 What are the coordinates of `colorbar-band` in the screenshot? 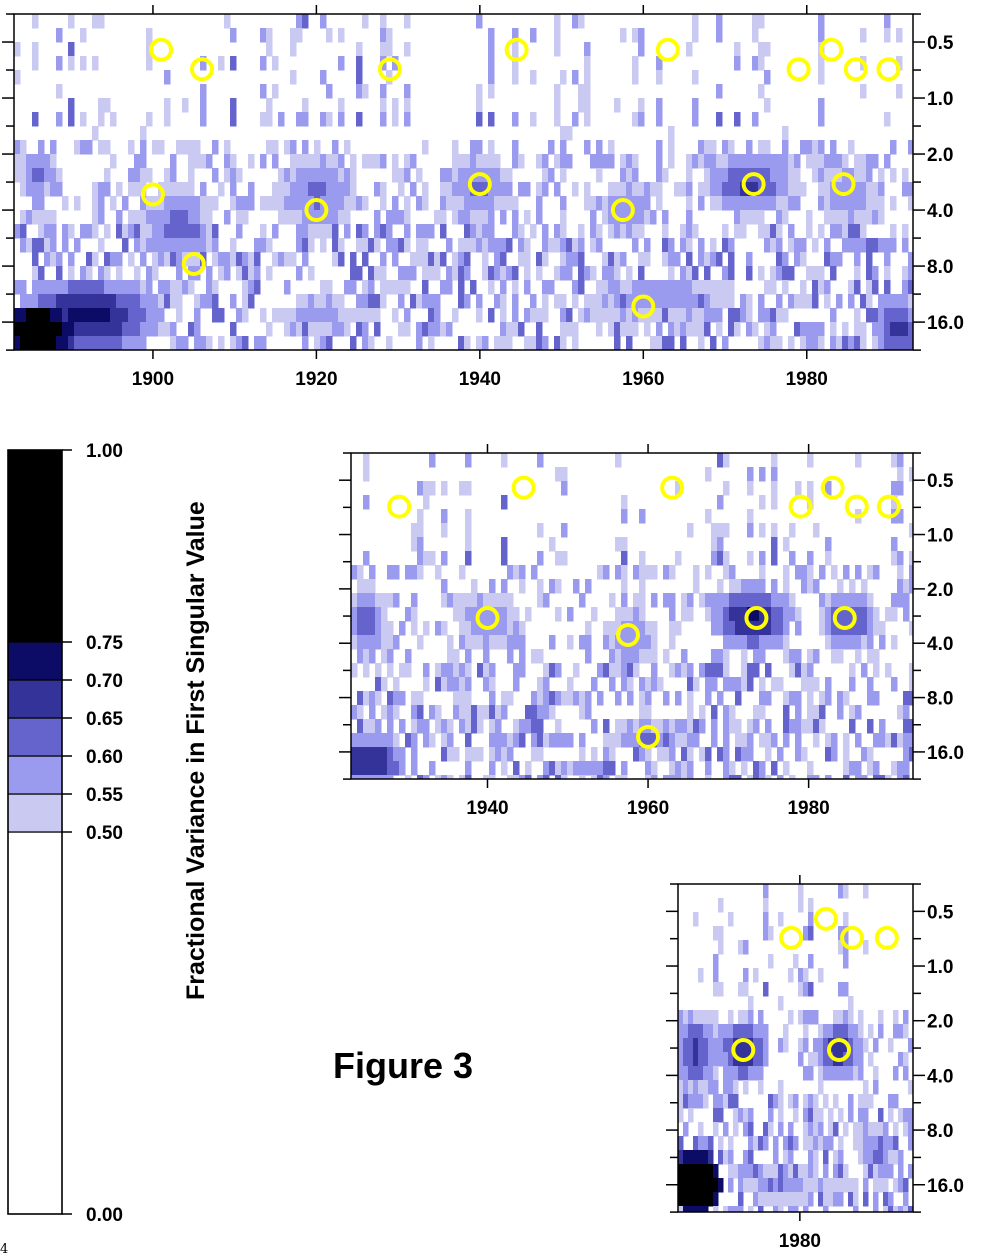 It's located at (35, 546).